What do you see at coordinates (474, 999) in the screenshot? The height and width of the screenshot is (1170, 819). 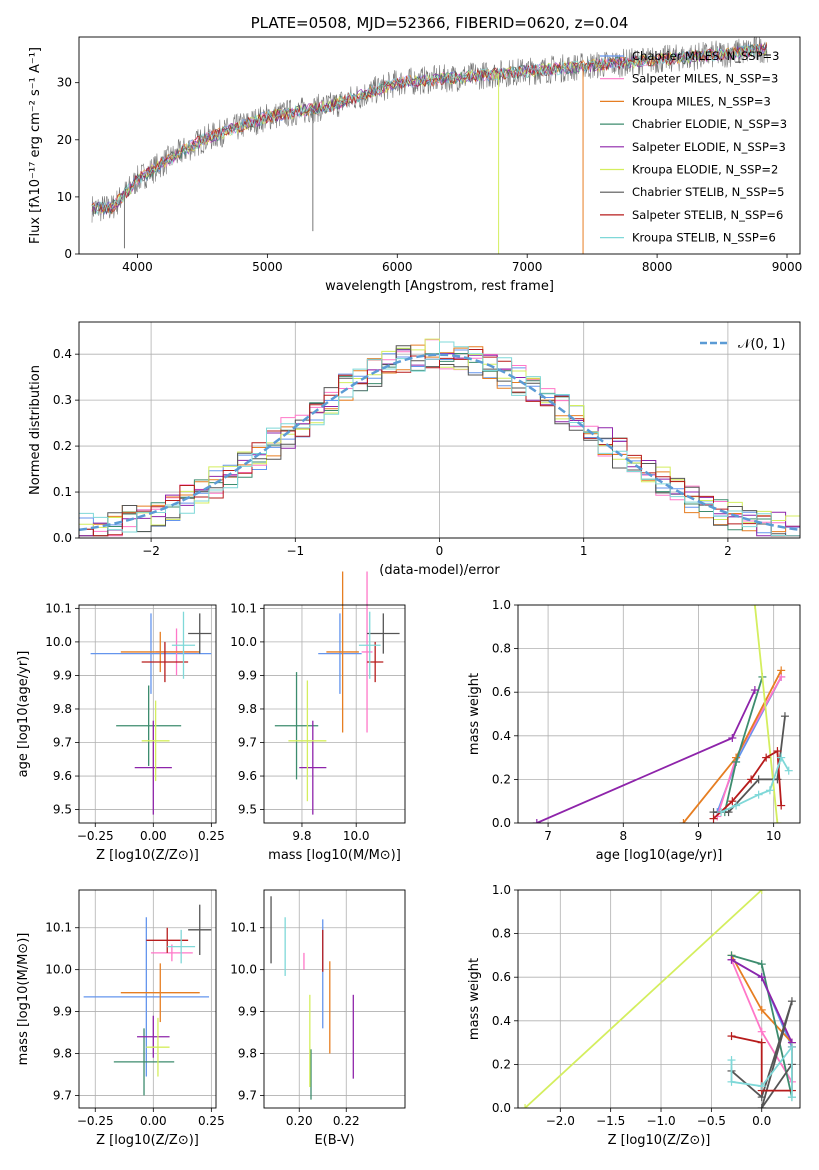 I see `y-axis-label: mass weight` at bounding box center [474, 999].